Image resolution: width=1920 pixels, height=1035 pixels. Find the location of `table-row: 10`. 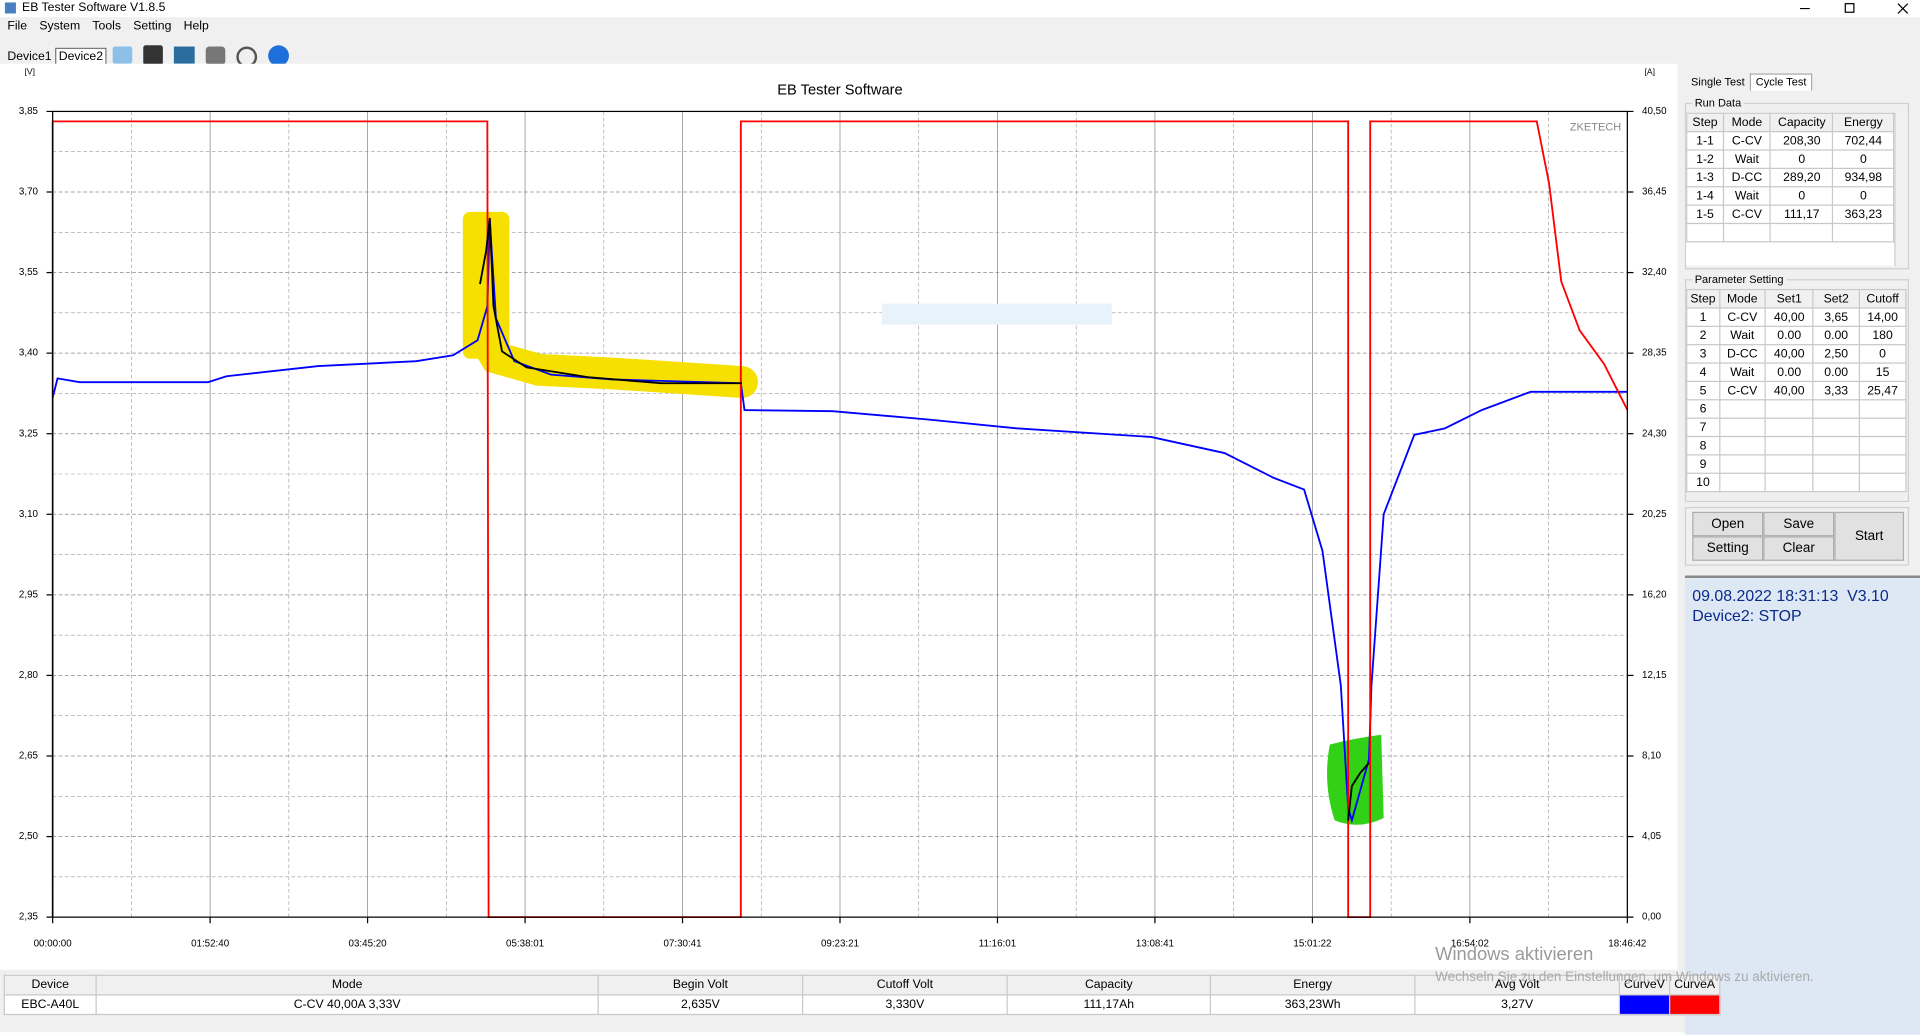

table-row: 10 is located at coordinates (1796, 482).